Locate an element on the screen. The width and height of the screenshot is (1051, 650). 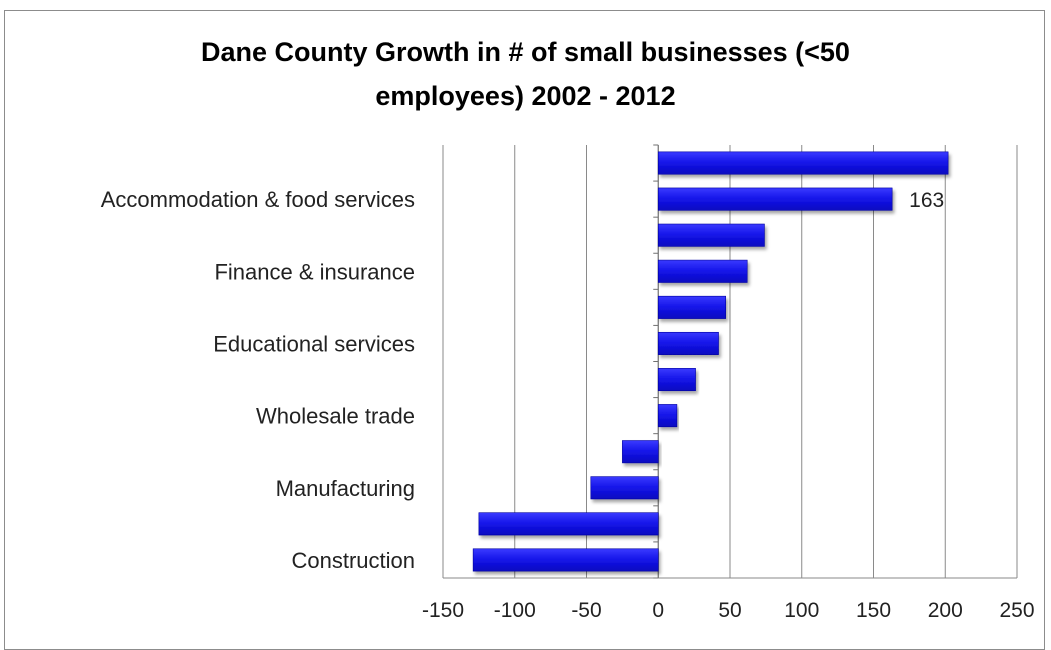
category-label: Construction is located at coordinates (353, 560).